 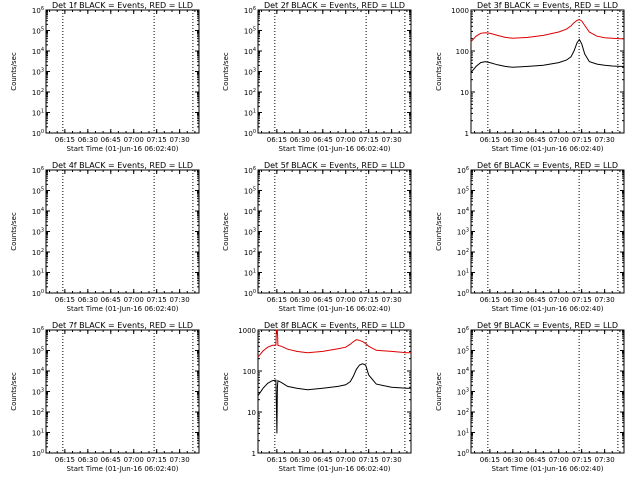 What do you see at coordinates (547, 5) in the screenshot?
I see `panel-title: Det 3f BLACK = Events, RED = LLD` at bounding box center [547, 5].